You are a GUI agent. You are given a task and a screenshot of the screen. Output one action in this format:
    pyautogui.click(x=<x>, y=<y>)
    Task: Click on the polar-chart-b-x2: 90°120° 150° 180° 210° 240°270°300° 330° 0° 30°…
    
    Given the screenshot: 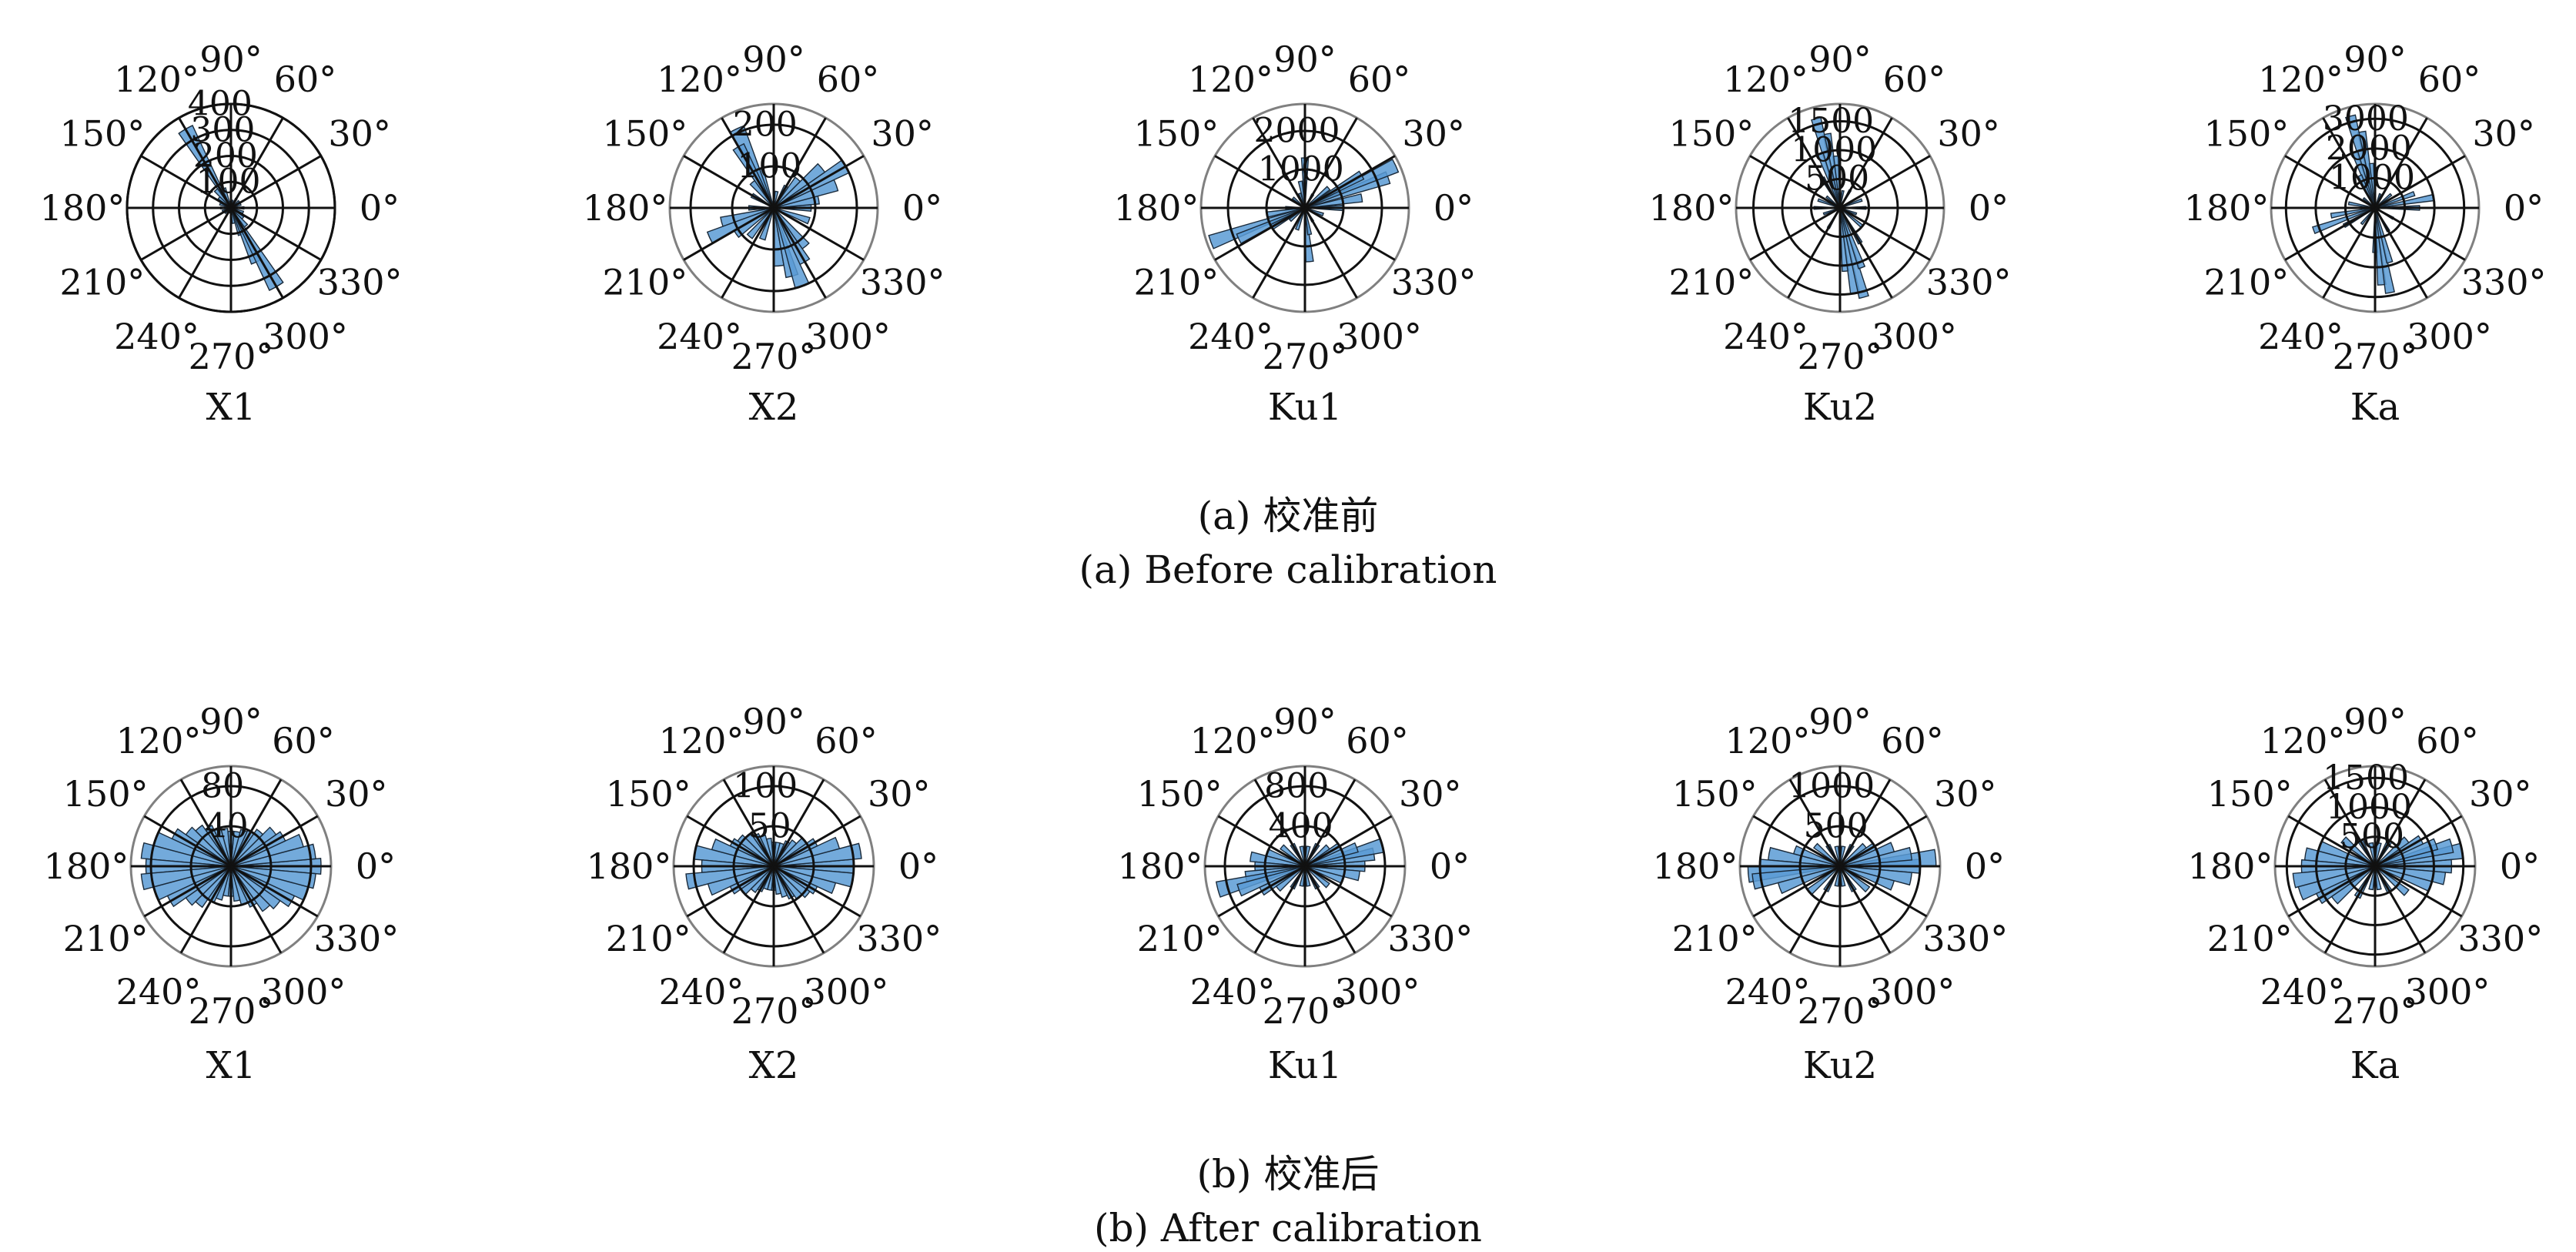 What is the action you would take?
    pyautogui.click(x=764, y=894)
    